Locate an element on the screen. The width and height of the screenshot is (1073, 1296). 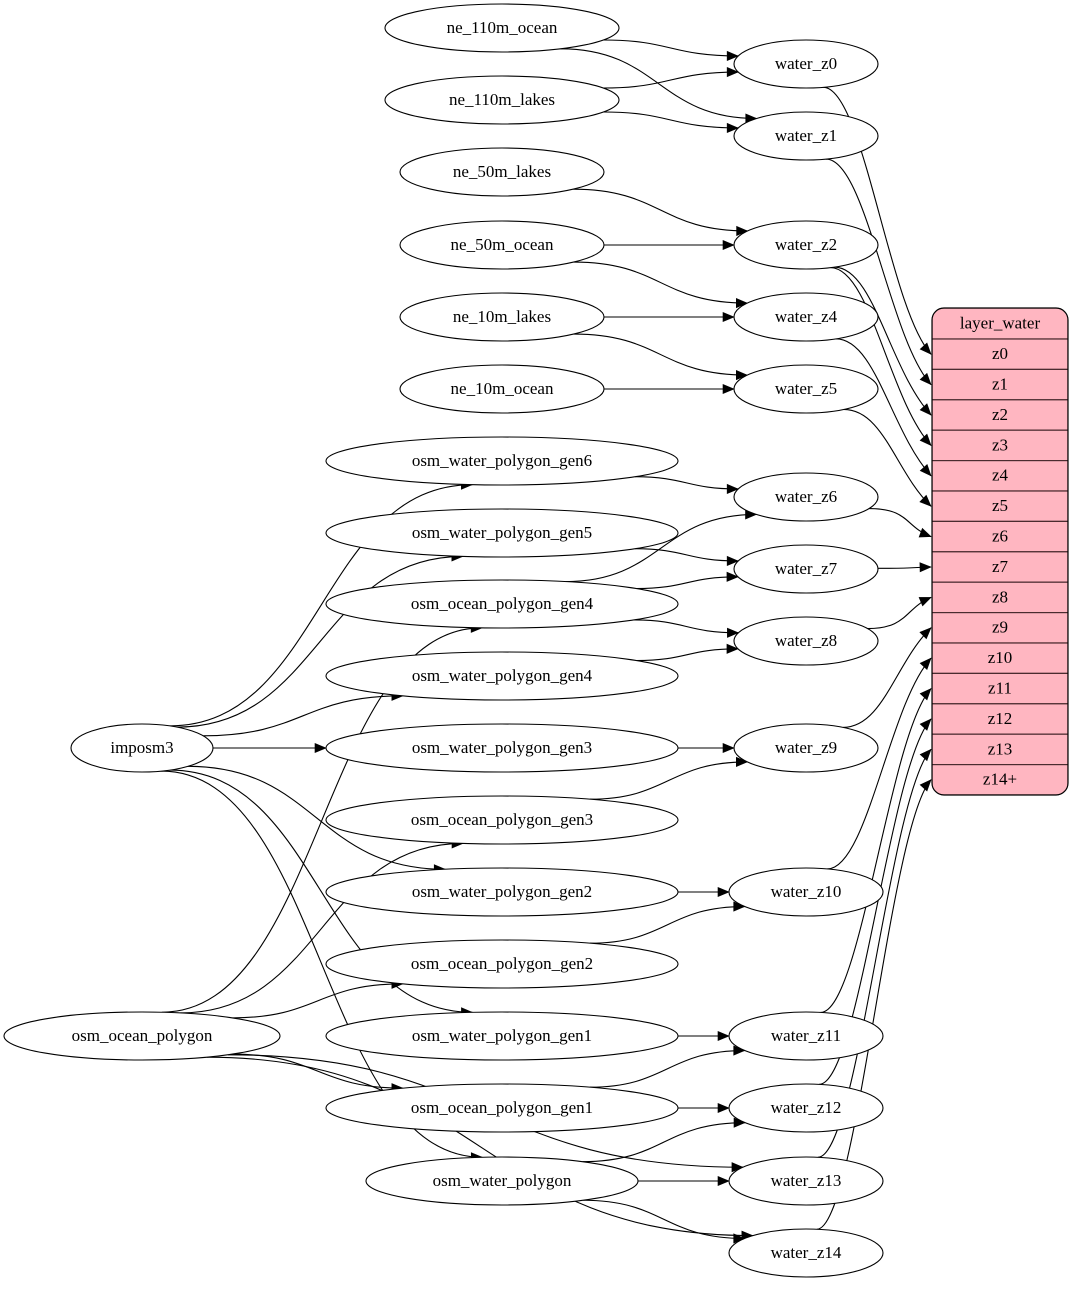
node-label: water_z12 is located at coordinates (806, 1107).